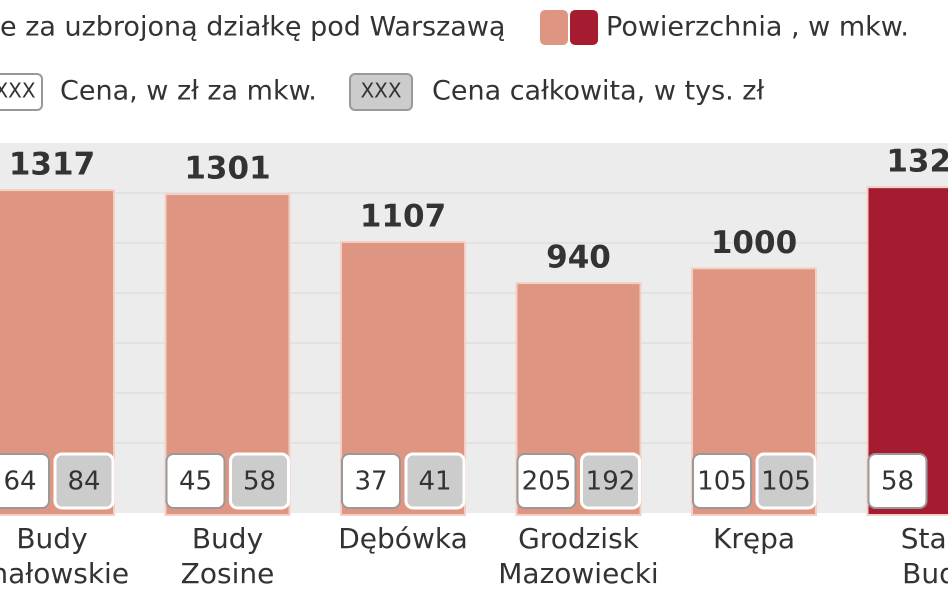 Image resolution: width=948 pixels, height=593 pixels. What do you see at coordinates (402, 538) in the screenshot?
I see `x-tick-label: Dębówka` at bounding box center [402, 538].